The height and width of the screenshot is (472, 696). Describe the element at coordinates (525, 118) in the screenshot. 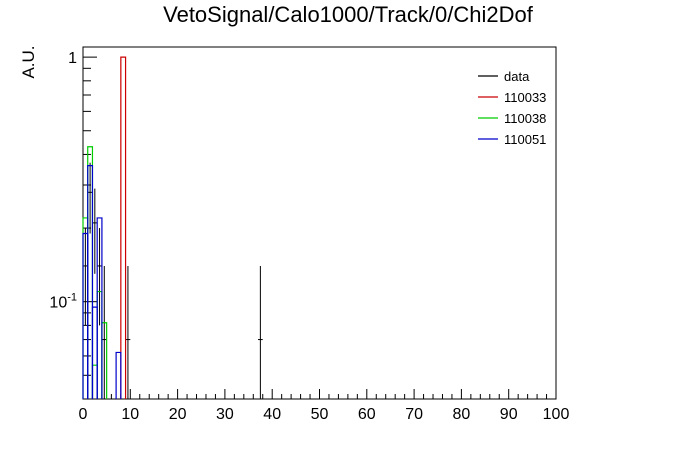

I see `legend-label: 110038` at that location.